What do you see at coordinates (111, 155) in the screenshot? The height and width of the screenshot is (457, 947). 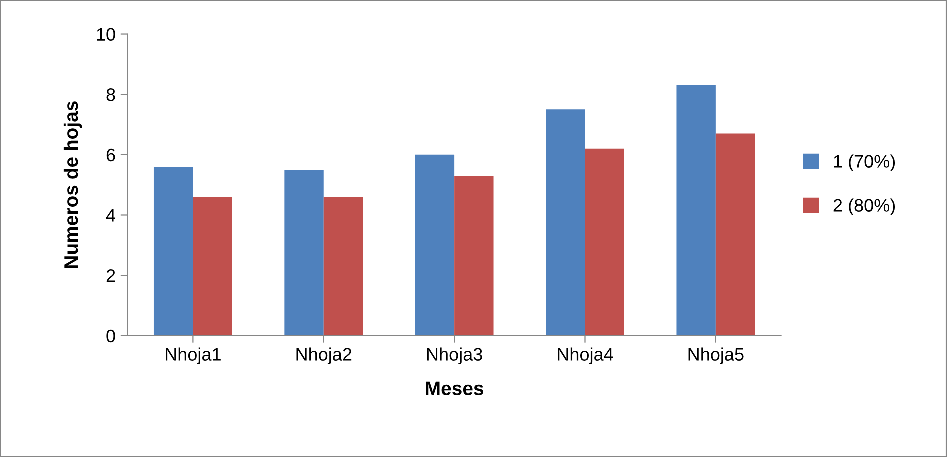 I see `y-tick-label: 6` at bounding box center [111, 155].